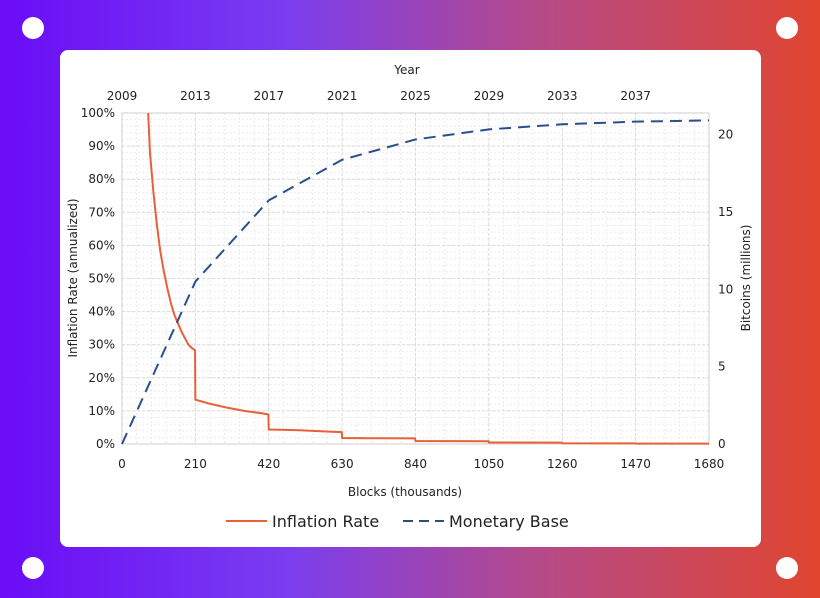 The height and width of the screenshot is (598, 820). What do you see at coordinates (509, 521) in the screenshot?
I see `legend-label-monetary-base: Monetary Base` at bounding box center [509, 521].